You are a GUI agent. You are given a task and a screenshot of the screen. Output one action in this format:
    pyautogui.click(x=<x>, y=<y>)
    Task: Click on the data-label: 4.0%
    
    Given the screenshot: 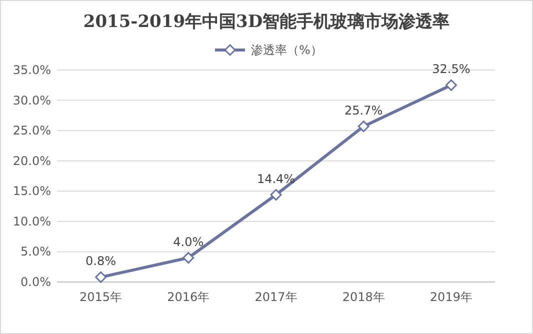 What is the action you would take?
    pyautogui.click(x=188, y=241)
    